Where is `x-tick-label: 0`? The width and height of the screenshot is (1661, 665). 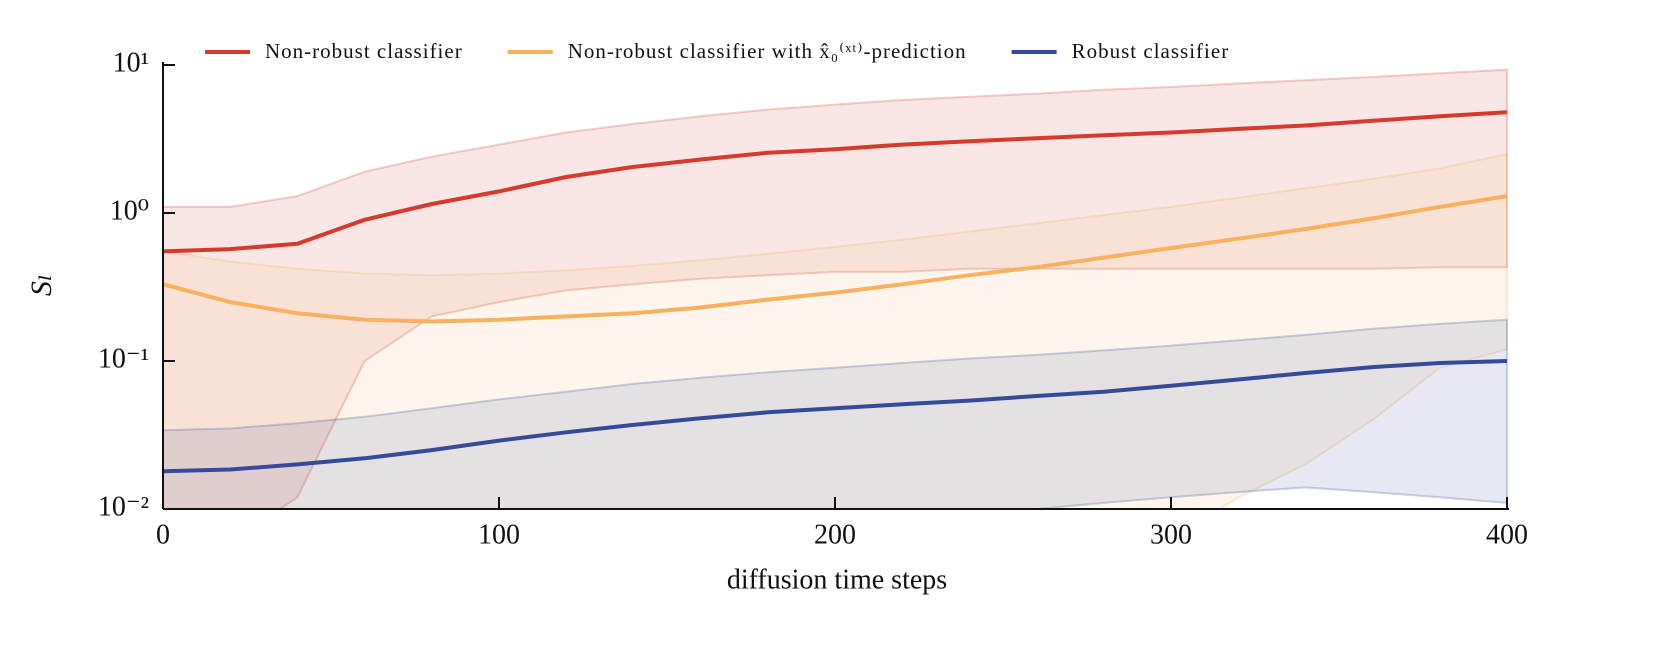
x-tick-label: 0 is located at coordinates (163, 534).